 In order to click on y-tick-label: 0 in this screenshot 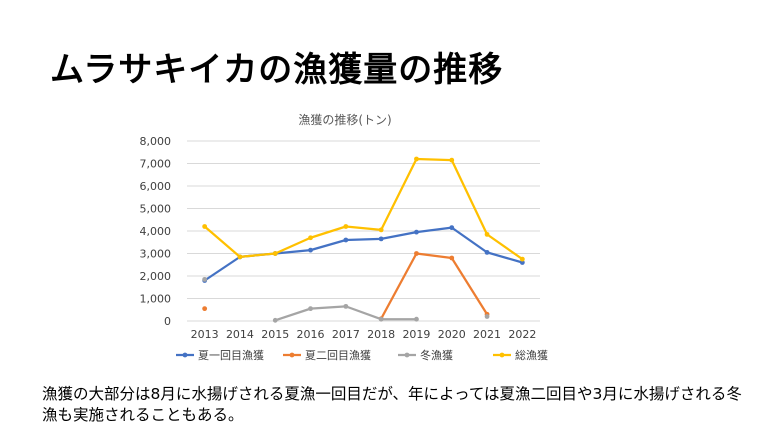, I will do `click(167, 321)`.